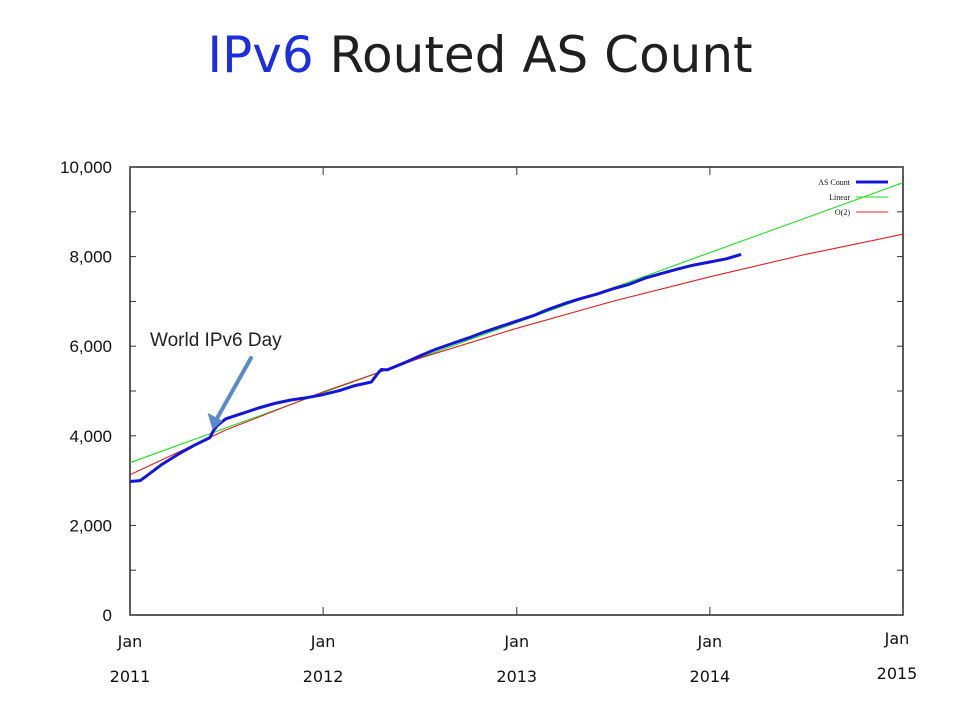 The width and height of the screenshot is (960, 720). I want to click on annotations: World IPv6 Day, so click(216, 380).